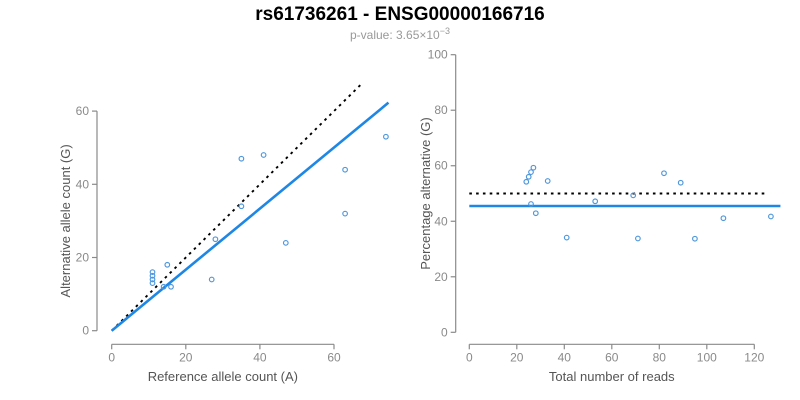  Describe the element at coordinates (438, 55) in the screenshot. I see `y-tick-label: 100` at that location.